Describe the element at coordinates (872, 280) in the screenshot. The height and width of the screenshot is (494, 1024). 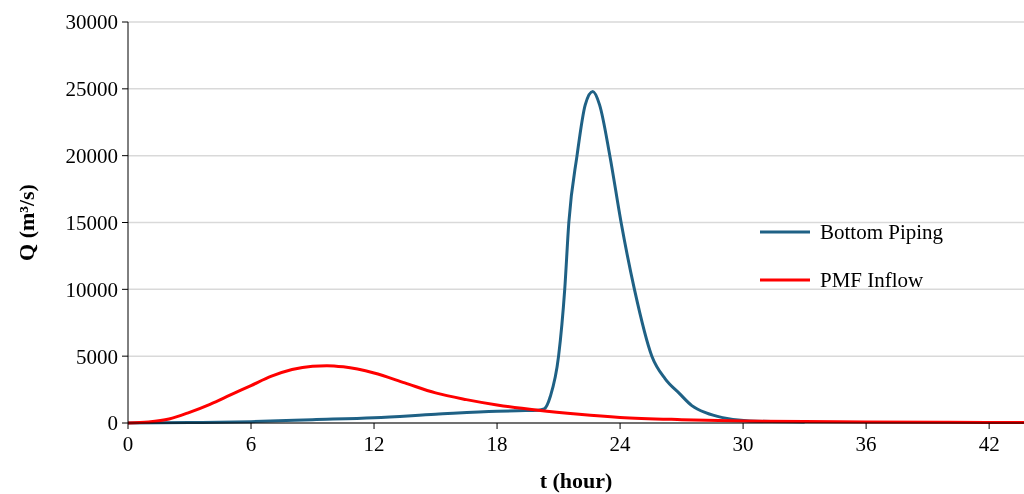
I see `legend-label: PMF Inflow` at that location.